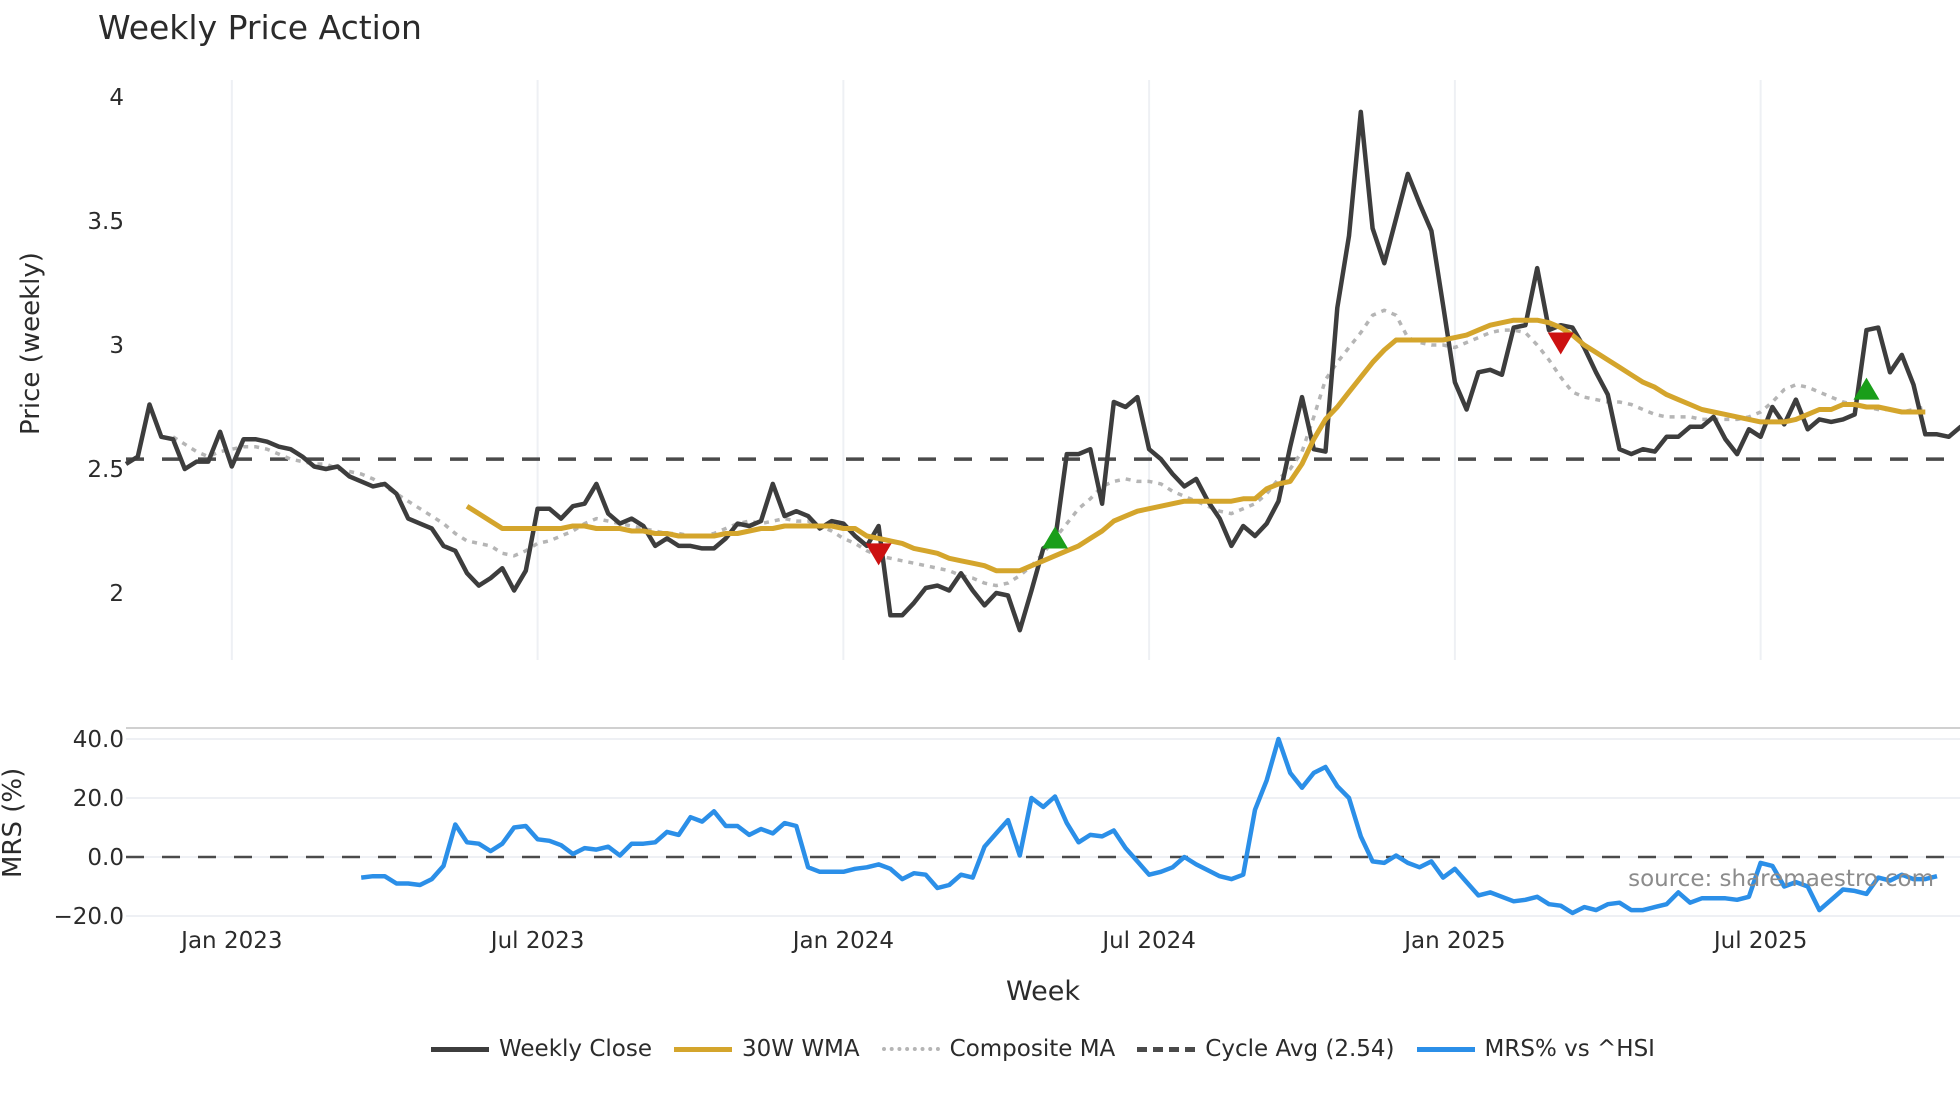  I want to click on y-tick-label-mrs: 20.0, so click(98, 799).